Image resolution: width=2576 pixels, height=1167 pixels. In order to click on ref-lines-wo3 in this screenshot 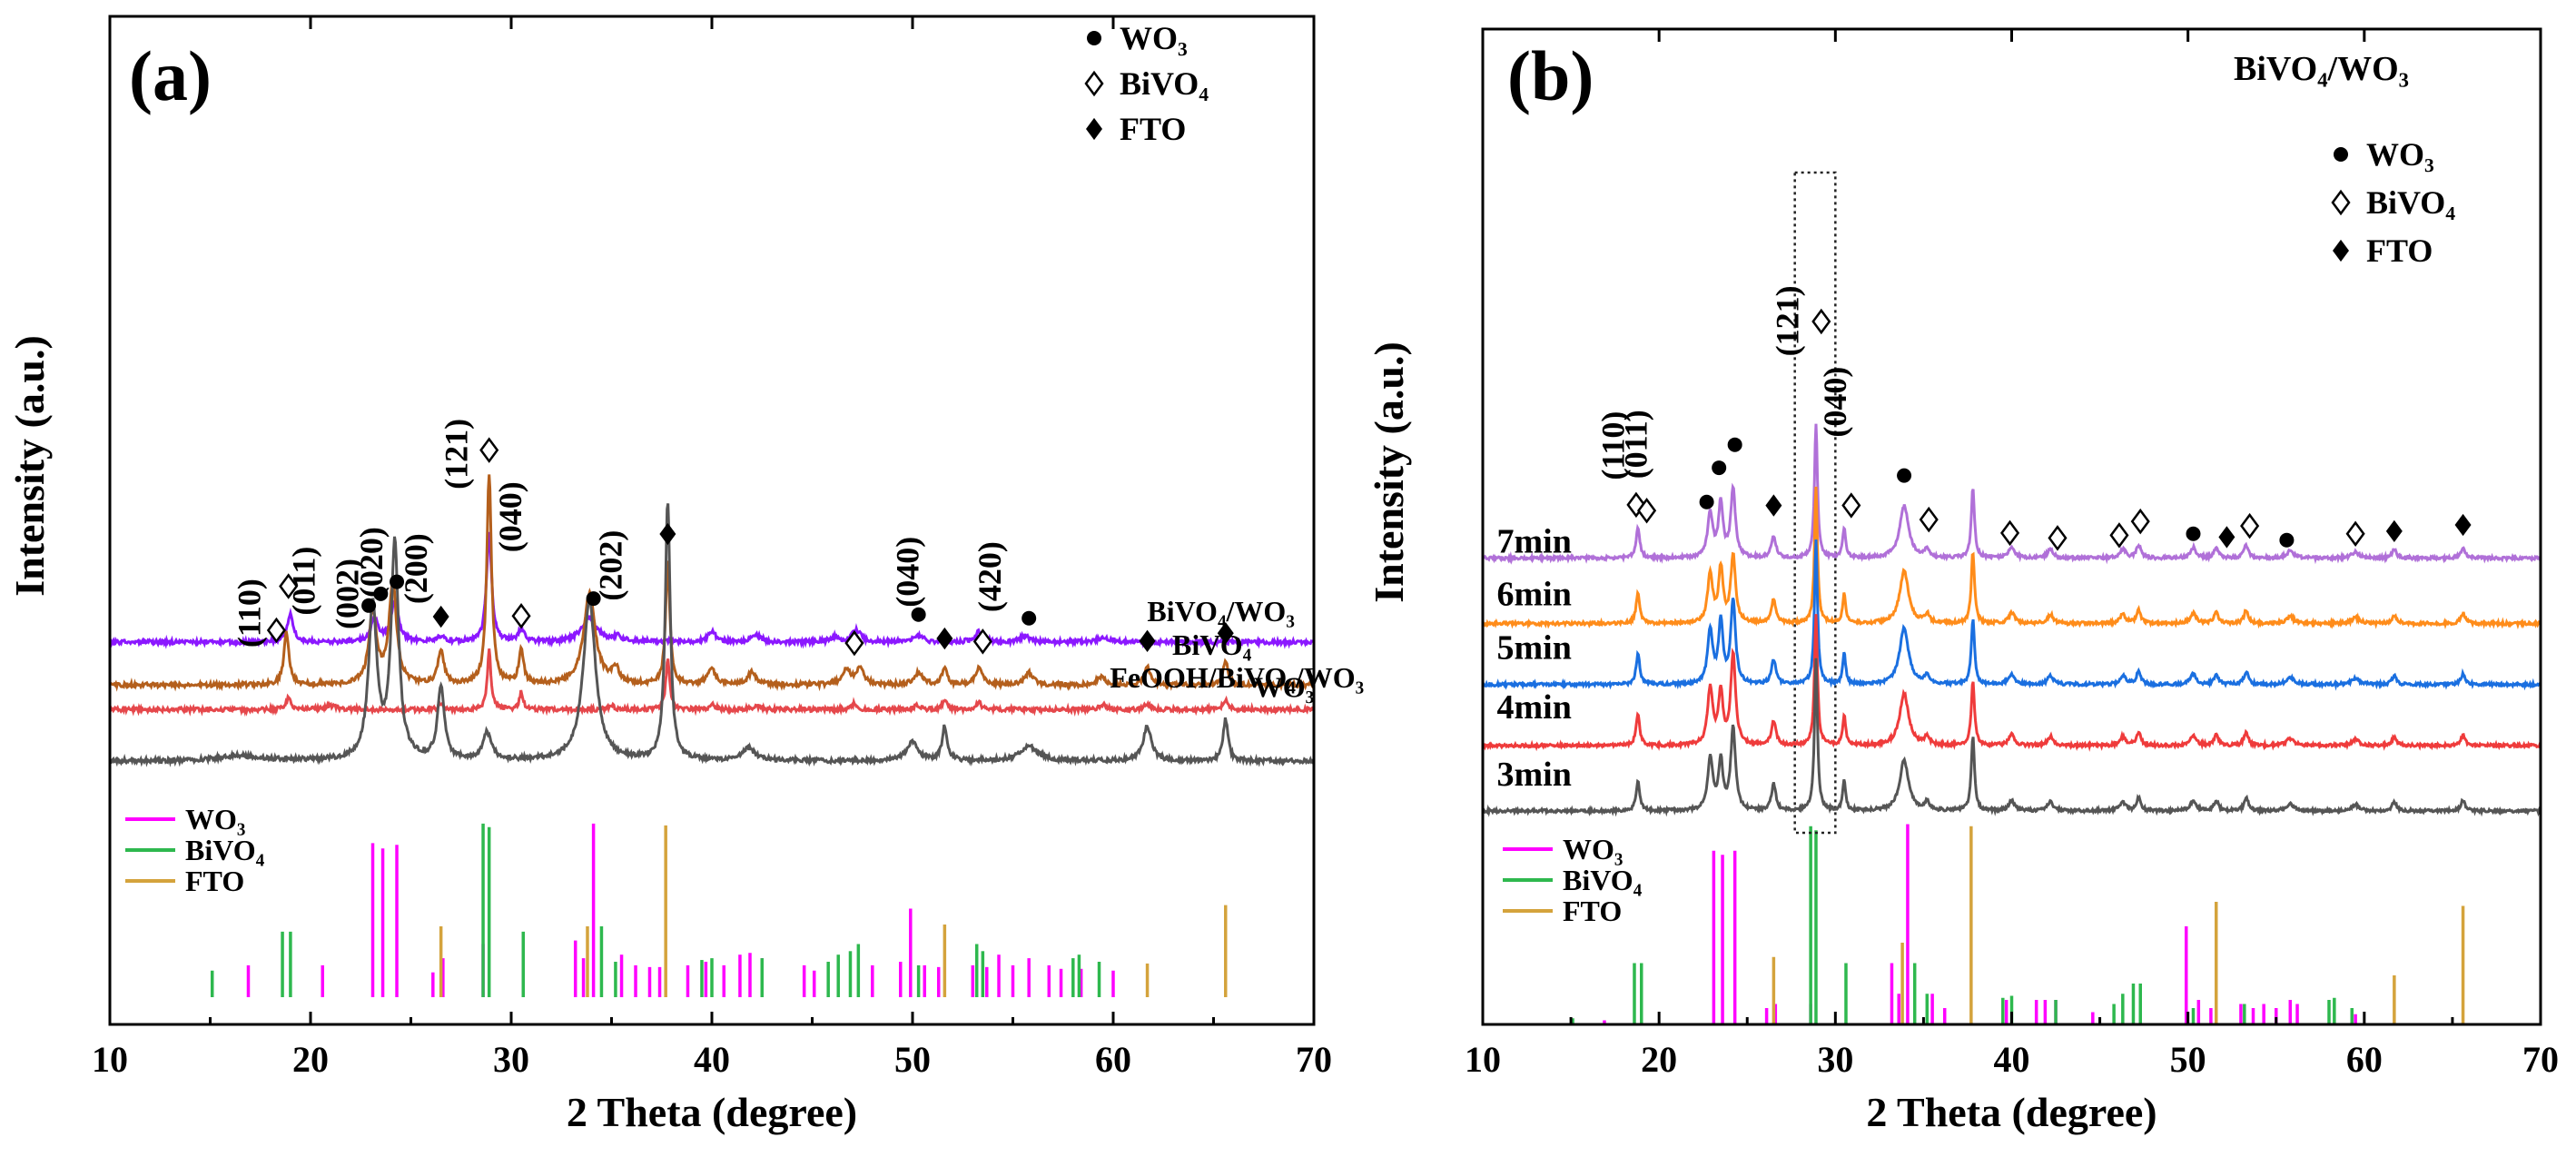, I will do `click(1980, 924)`.